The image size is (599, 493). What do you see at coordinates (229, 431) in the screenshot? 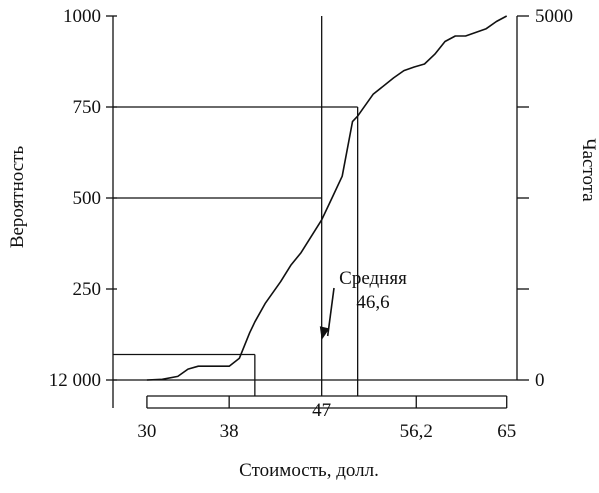
I see `x-tick-label-1: 38` at bounding box center [229, 431].